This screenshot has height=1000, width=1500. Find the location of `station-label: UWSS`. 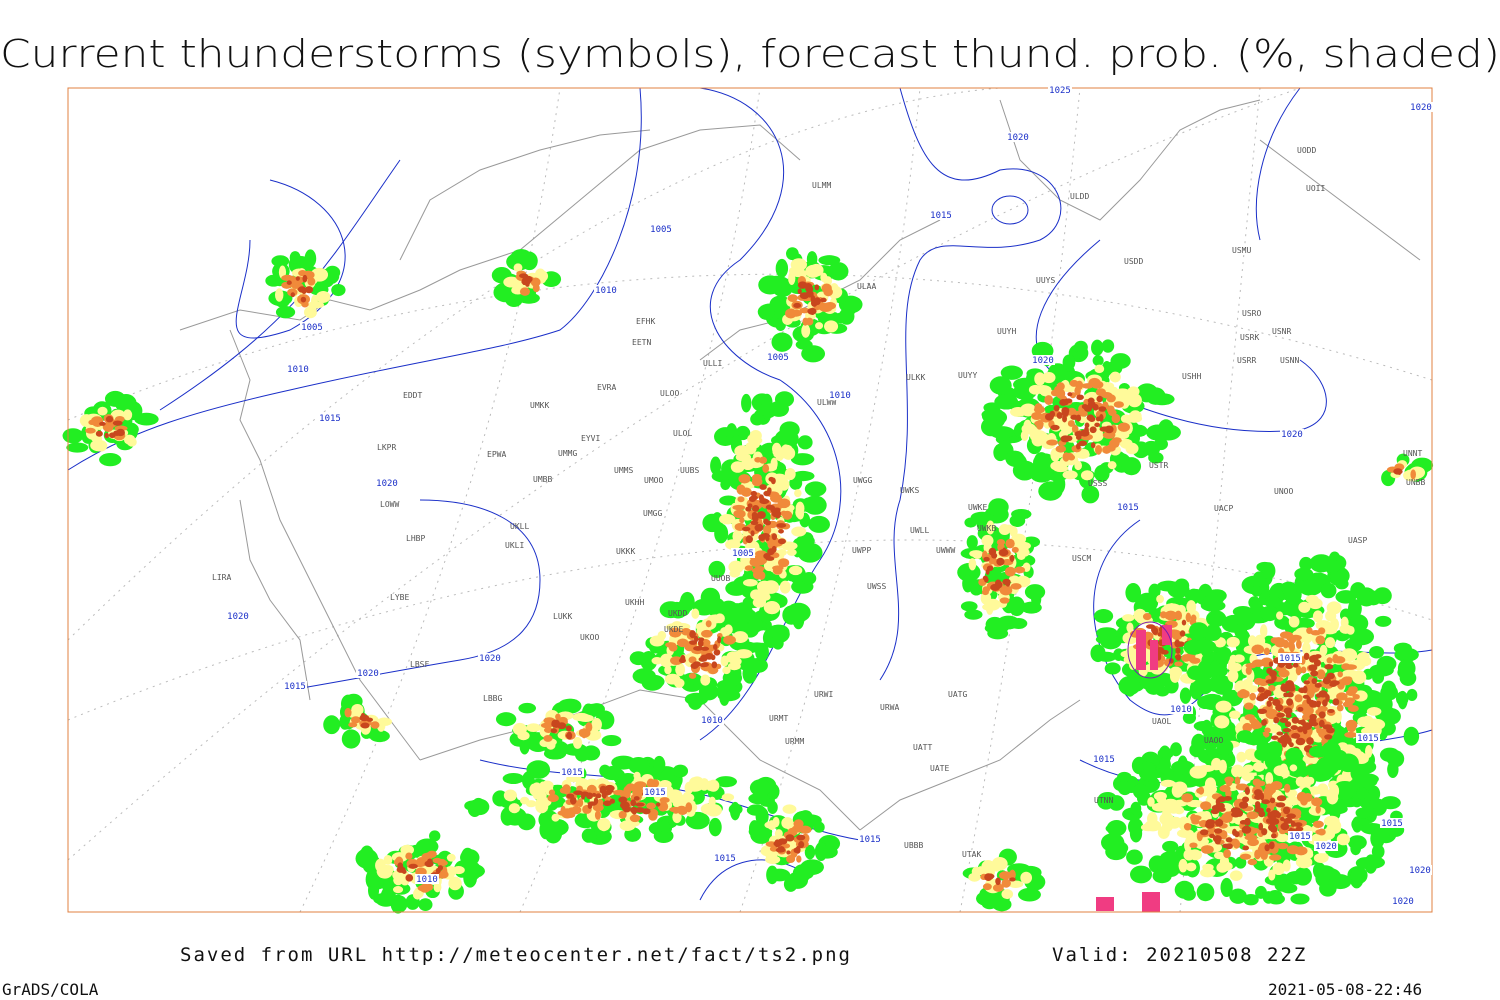

station-label: UWSS is located at coordinates (876, 586).